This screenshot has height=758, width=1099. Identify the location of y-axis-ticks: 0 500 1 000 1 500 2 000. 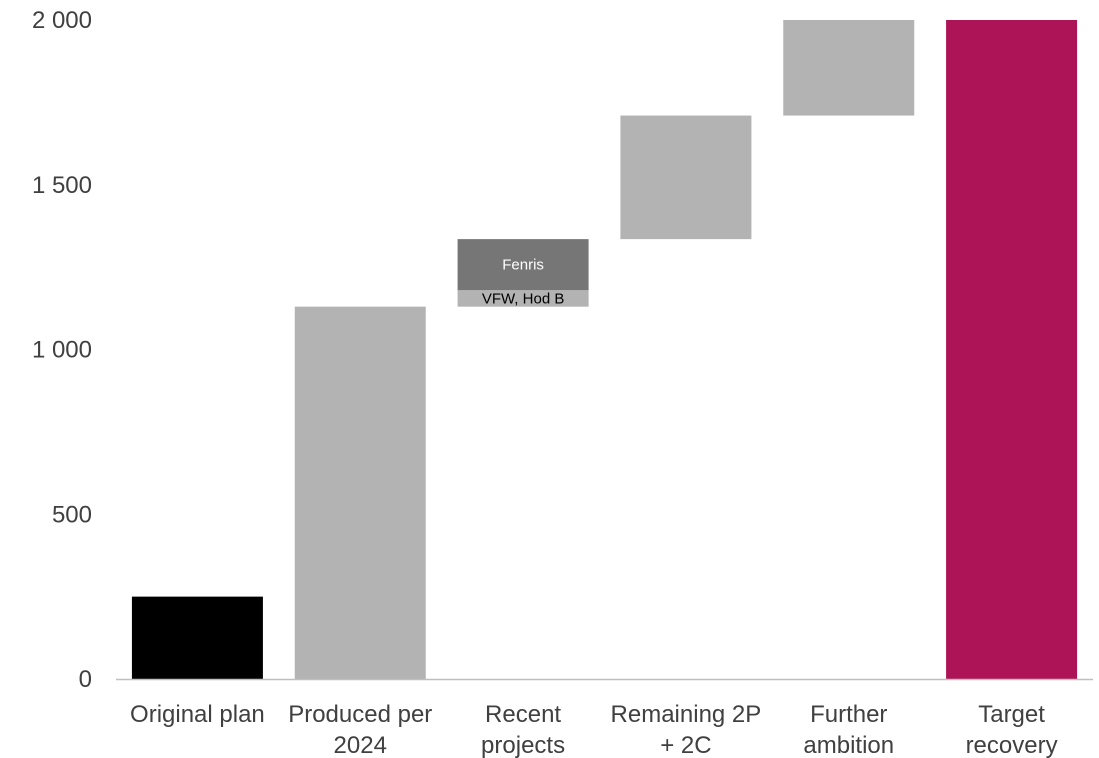
(62, 350).